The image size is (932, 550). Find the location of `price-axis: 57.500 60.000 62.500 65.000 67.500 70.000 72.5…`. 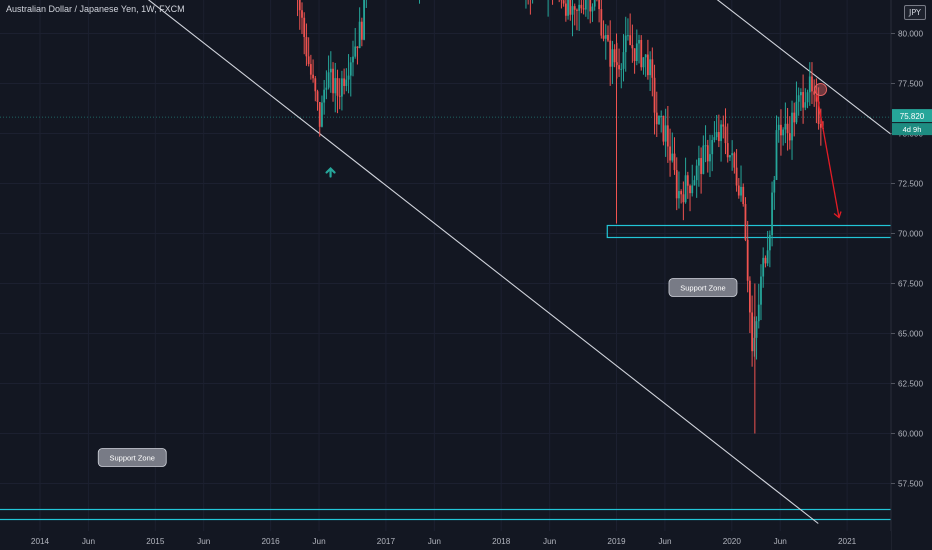

price-axis: 57.500 60.000 62.500 65.000 67.500 70.000 72.5… is located at coordinates (909, 244).